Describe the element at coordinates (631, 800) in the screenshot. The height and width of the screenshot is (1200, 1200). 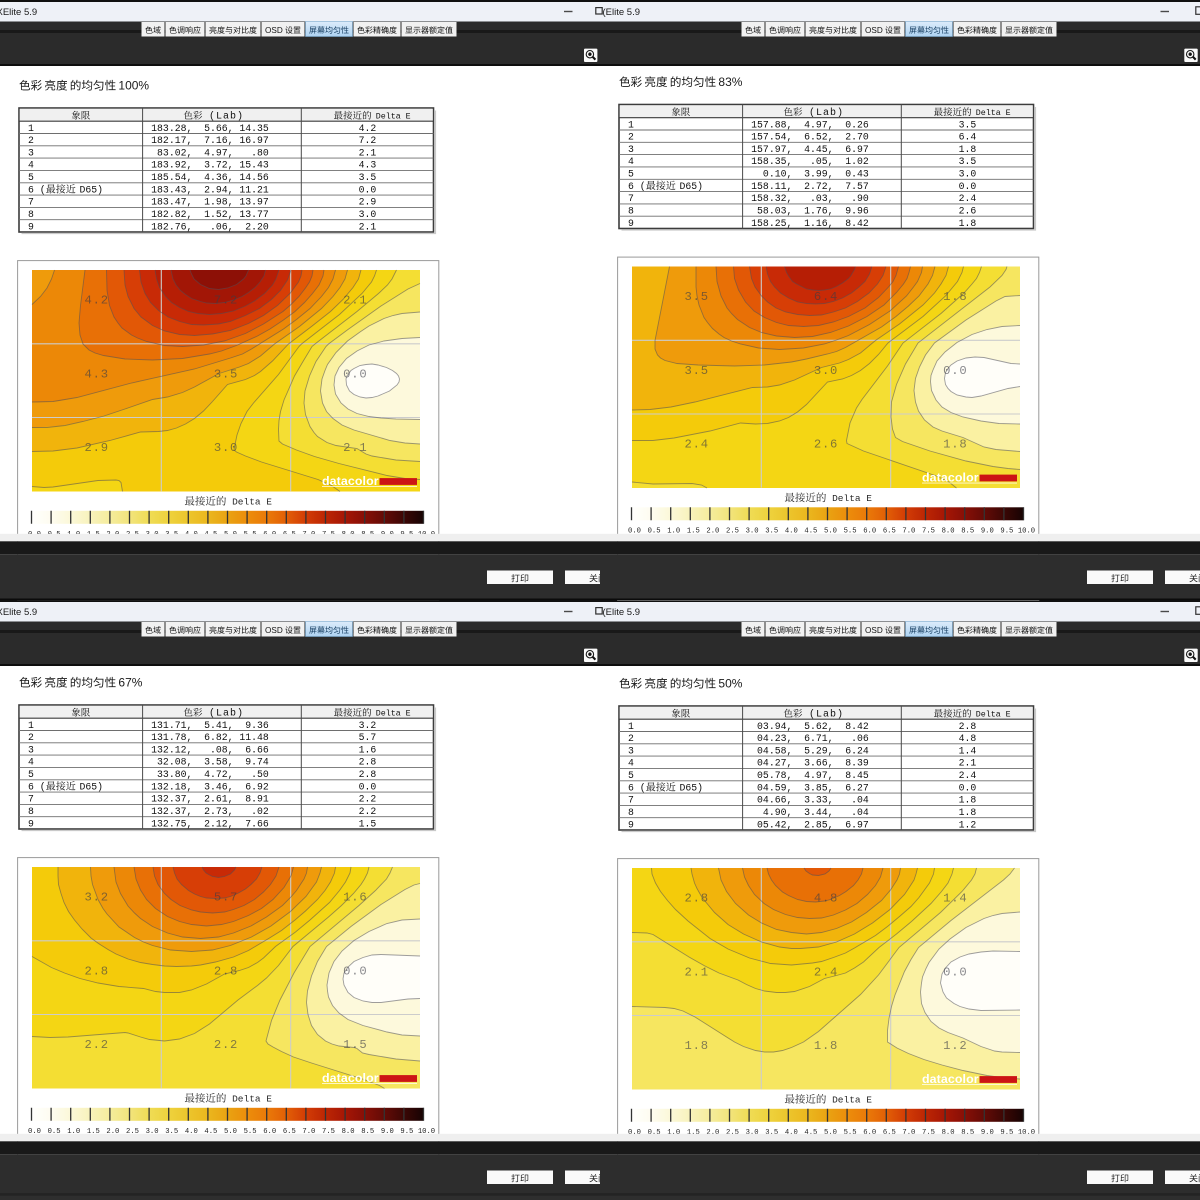
I see `svg-text: 7` at that location.